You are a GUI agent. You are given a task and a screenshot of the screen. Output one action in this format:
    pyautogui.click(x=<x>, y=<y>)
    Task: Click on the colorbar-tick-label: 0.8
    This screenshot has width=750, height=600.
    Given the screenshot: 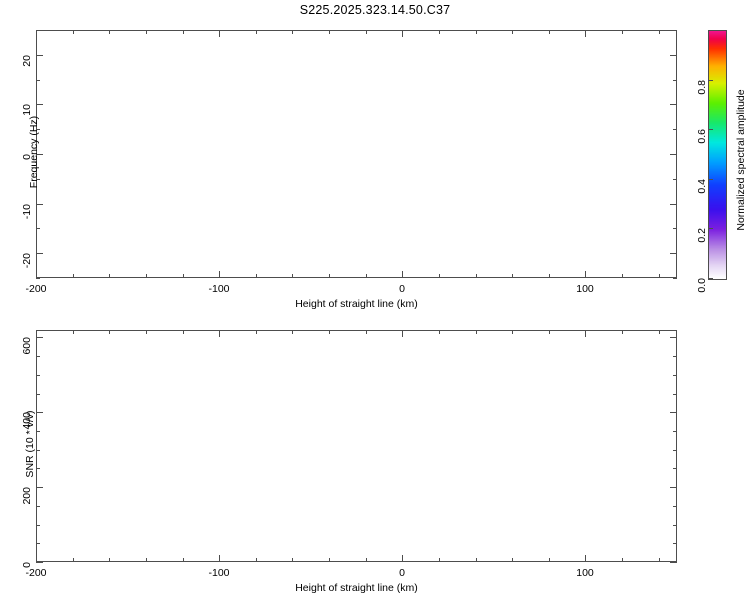 What is the action you would take?
    pyautogui.click(x=702, y=87)
    